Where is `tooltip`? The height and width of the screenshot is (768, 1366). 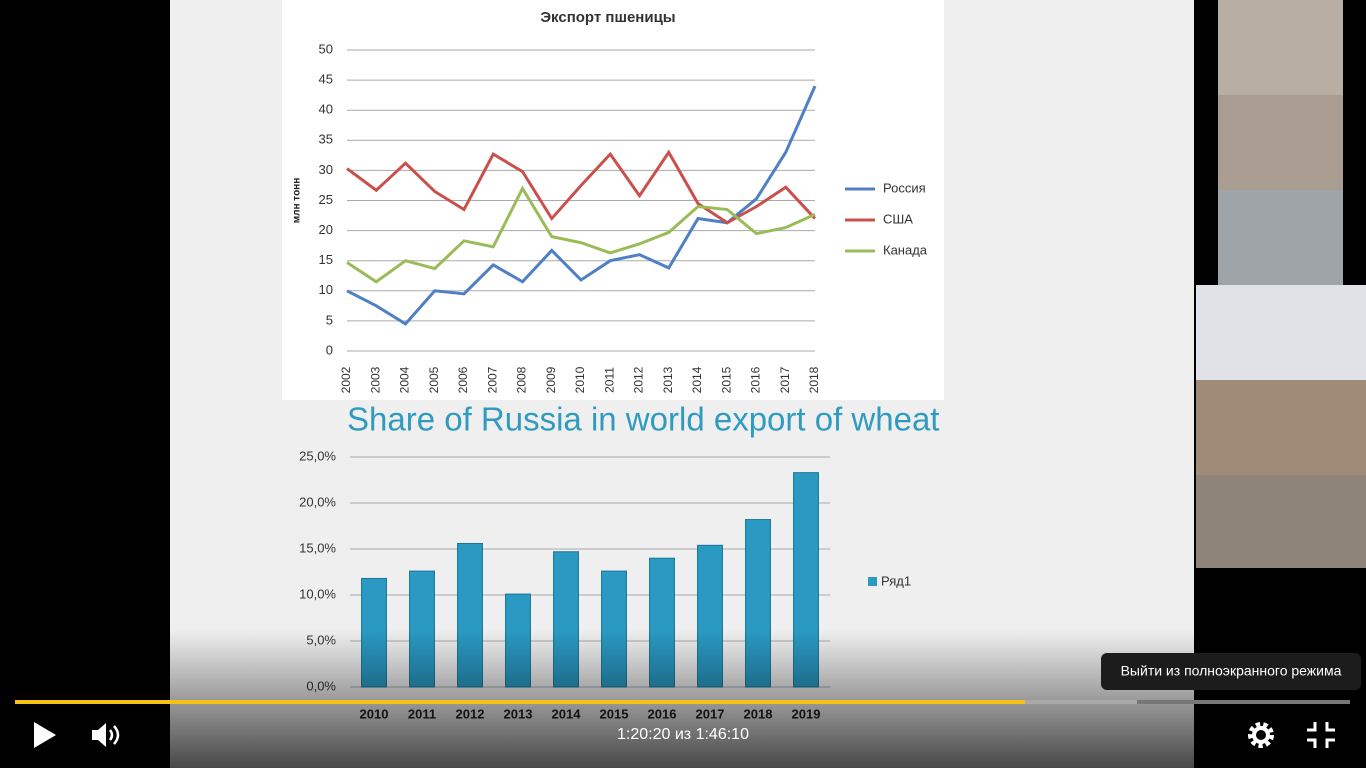 tooltip is located at coordinates (1231, 671).